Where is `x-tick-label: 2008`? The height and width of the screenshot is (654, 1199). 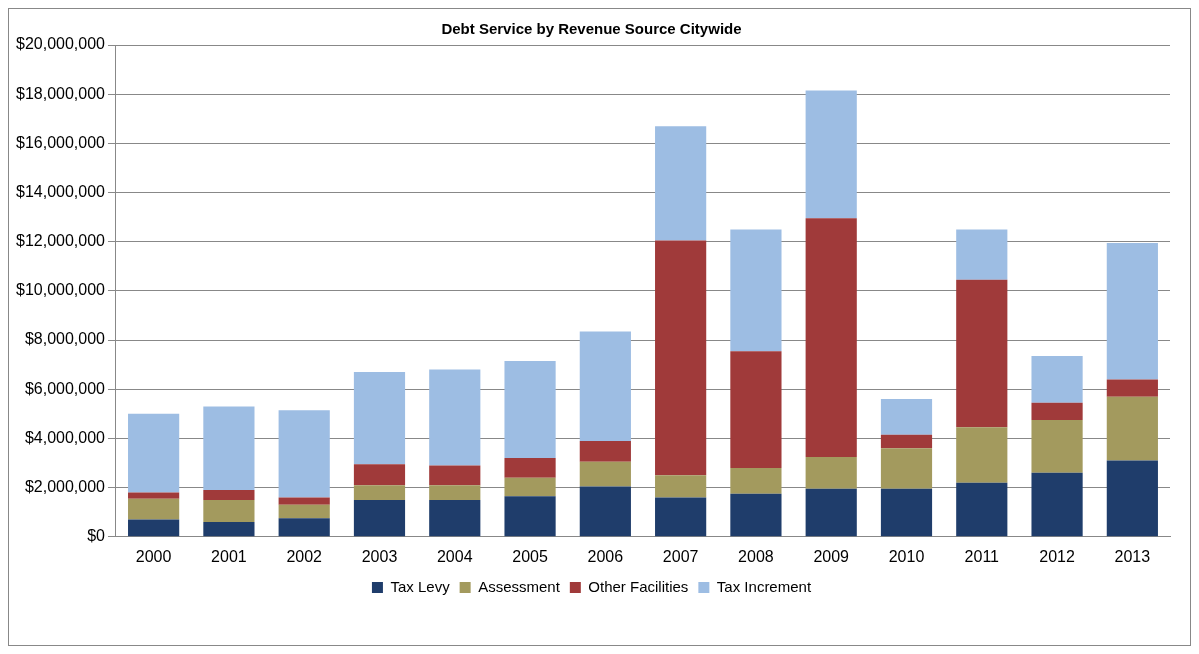
x-tick-label: 2008 is located at coordinates (756, 556).